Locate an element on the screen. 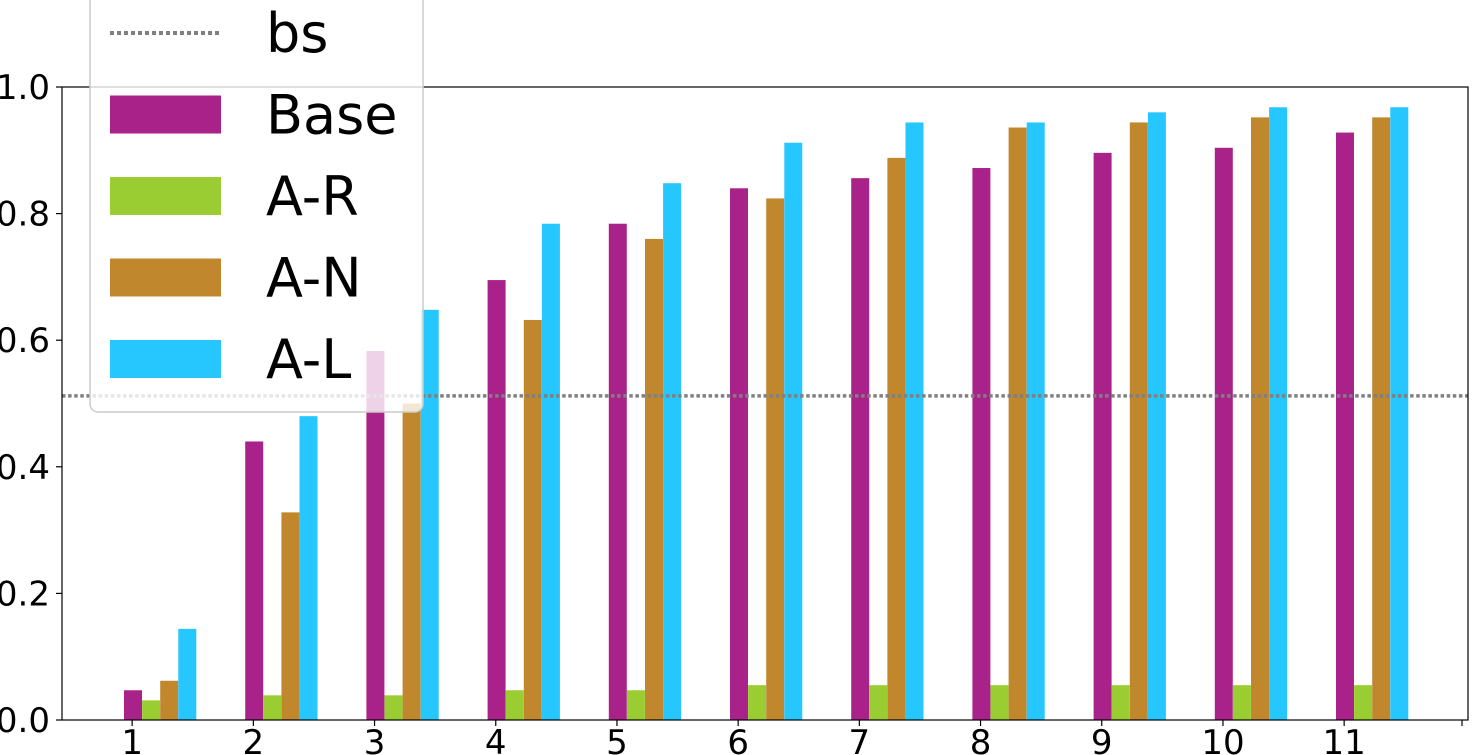  x-tick-label-7: 7 is located at coordinates (860, 739).